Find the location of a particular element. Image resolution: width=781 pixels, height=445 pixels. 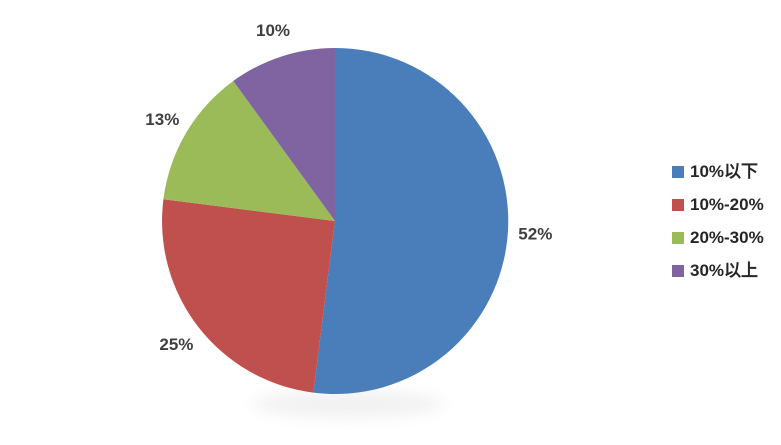

pie-slice-20-30pct is located at coordinates (249, 151).